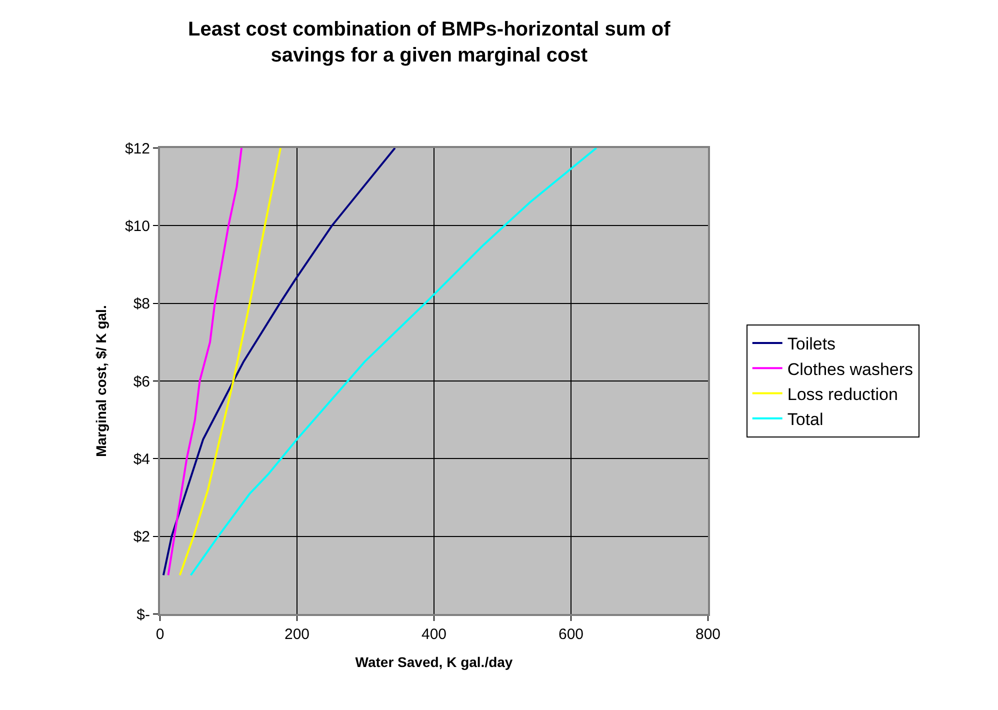  I want to click on y-tick-label: $4, so click(141, 459).